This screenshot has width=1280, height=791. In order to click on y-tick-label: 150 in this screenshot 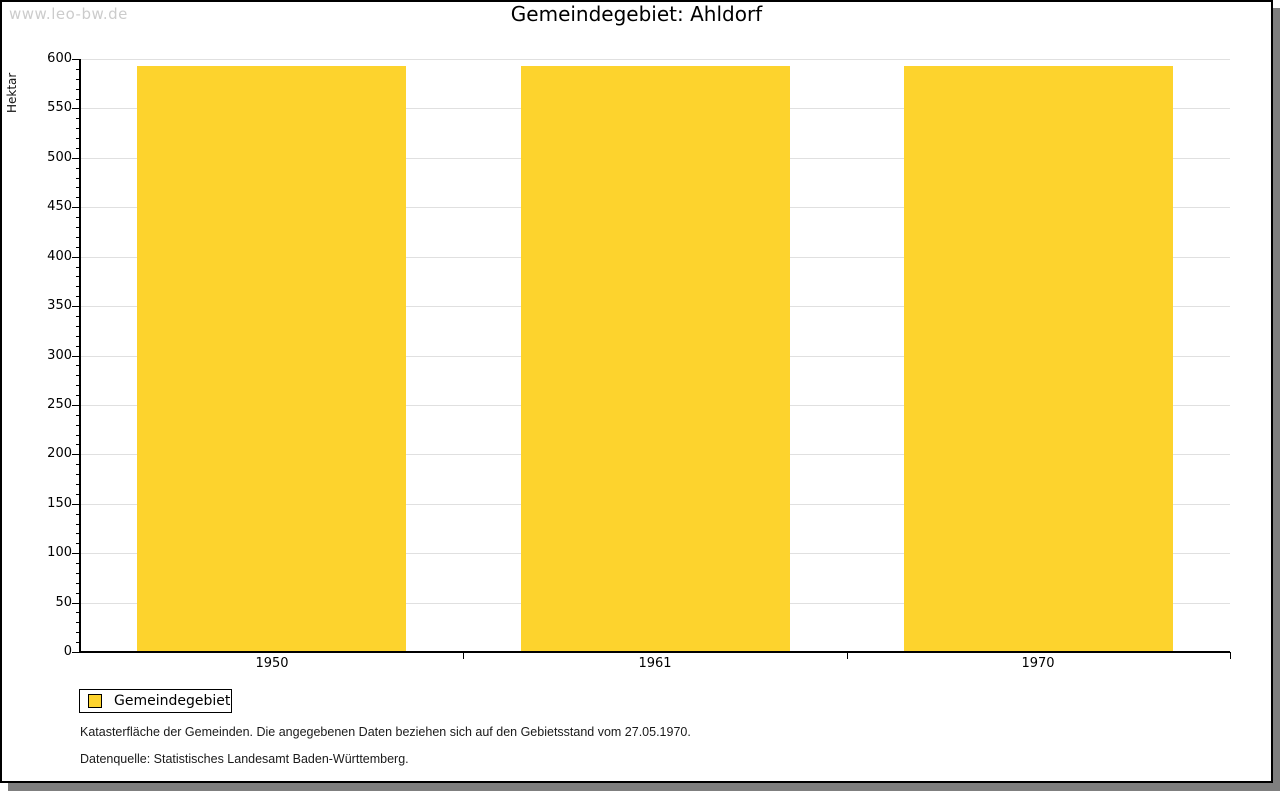, I will do `click(59, 503)`.